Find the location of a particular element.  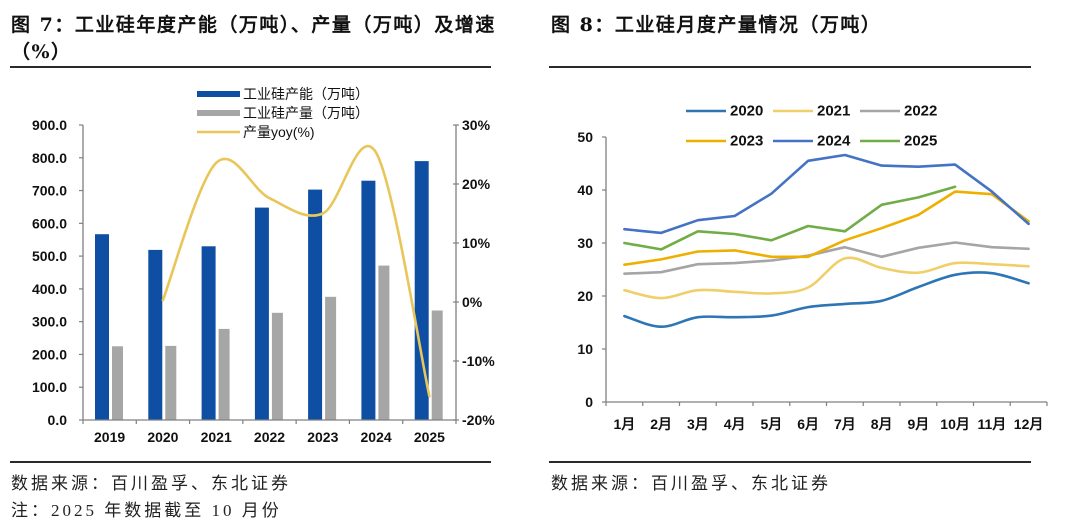

legend-item: 2024 is located at coordinates (812, 141).